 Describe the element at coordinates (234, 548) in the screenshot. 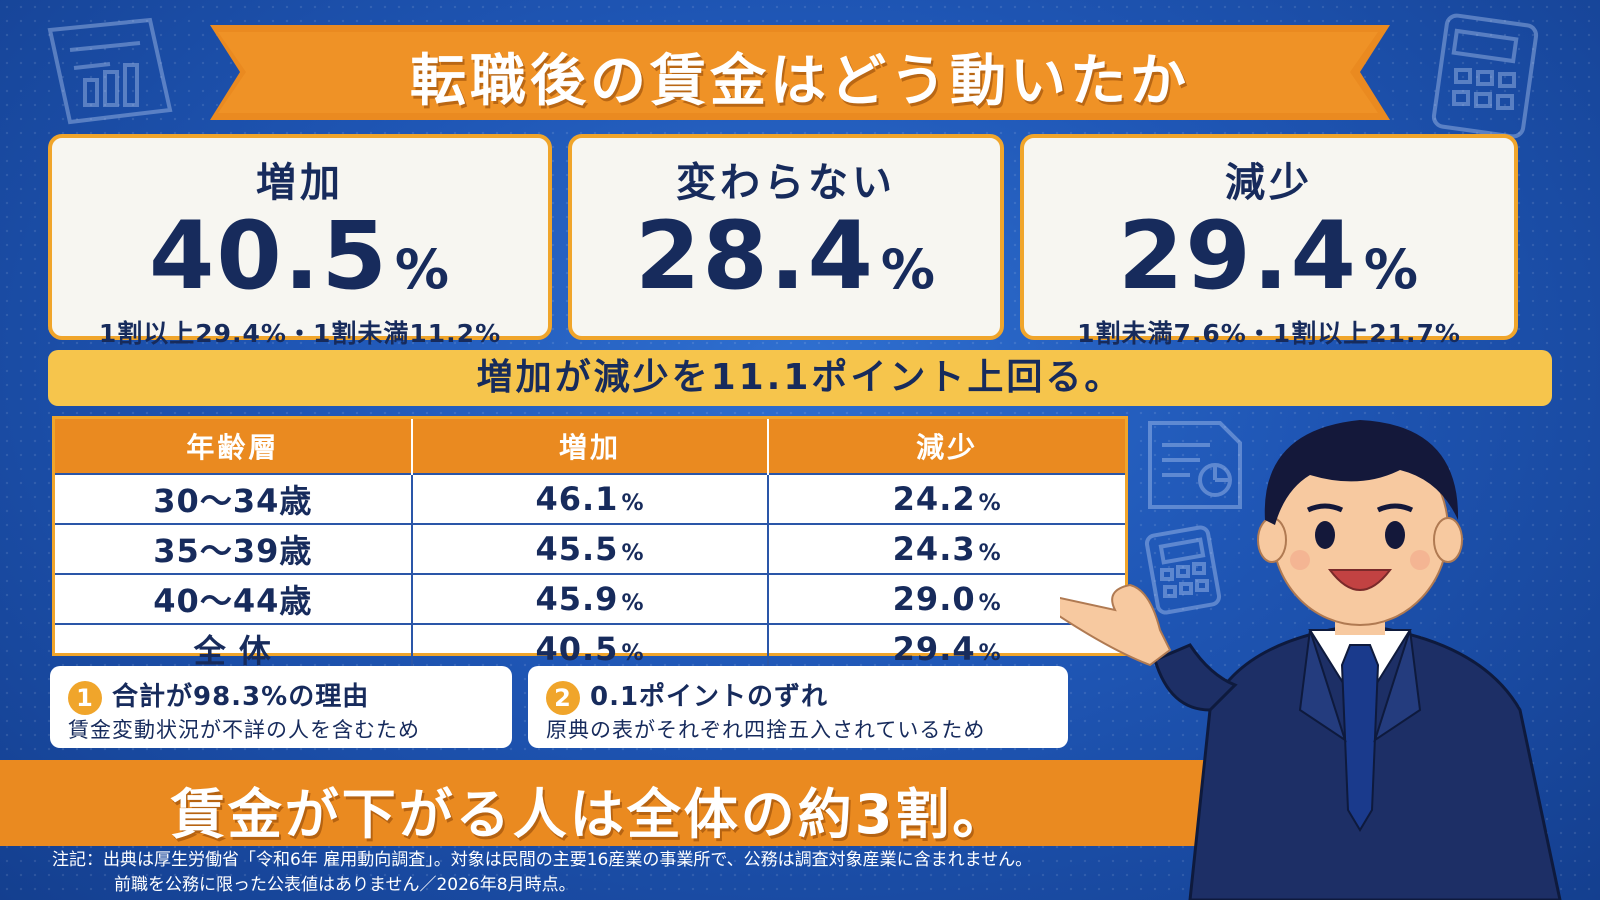

I see `cell-age: 35～39歳` at that location.